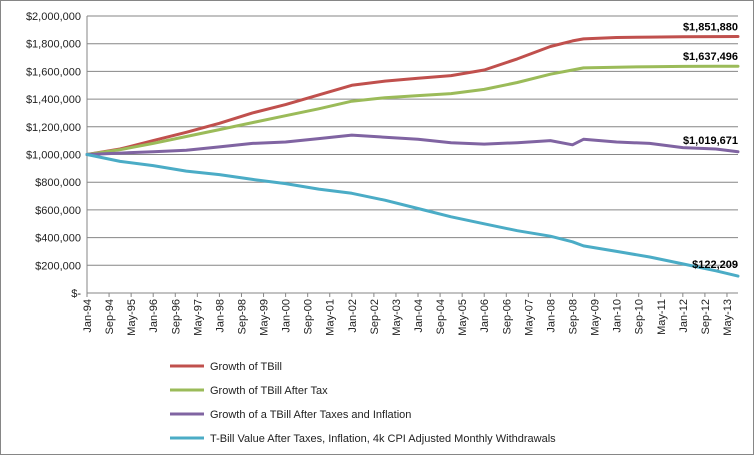 The width and height of the screenshot is (754, 455). I want to click on x-tick-label: May-03, so click(397, 317).